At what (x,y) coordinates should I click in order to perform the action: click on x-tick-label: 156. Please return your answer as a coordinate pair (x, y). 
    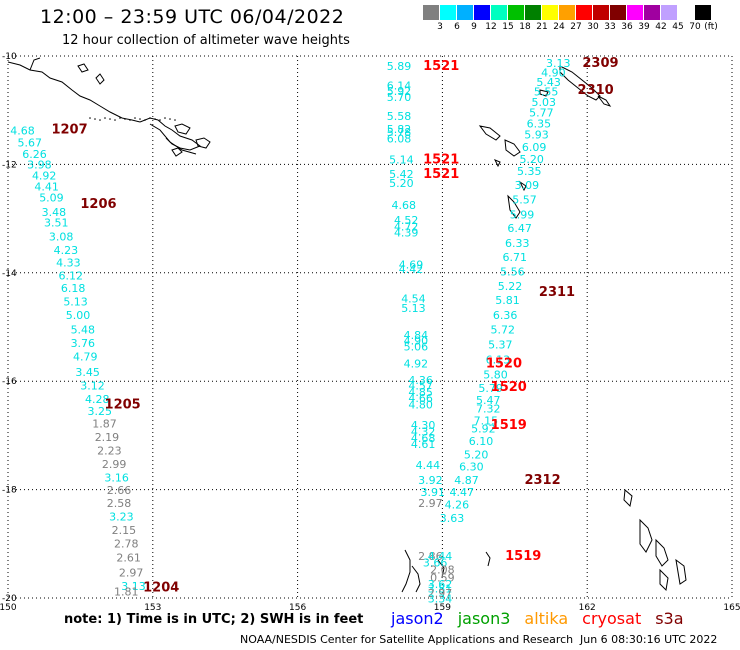
    Looking at the image, I should click on (297, 608).